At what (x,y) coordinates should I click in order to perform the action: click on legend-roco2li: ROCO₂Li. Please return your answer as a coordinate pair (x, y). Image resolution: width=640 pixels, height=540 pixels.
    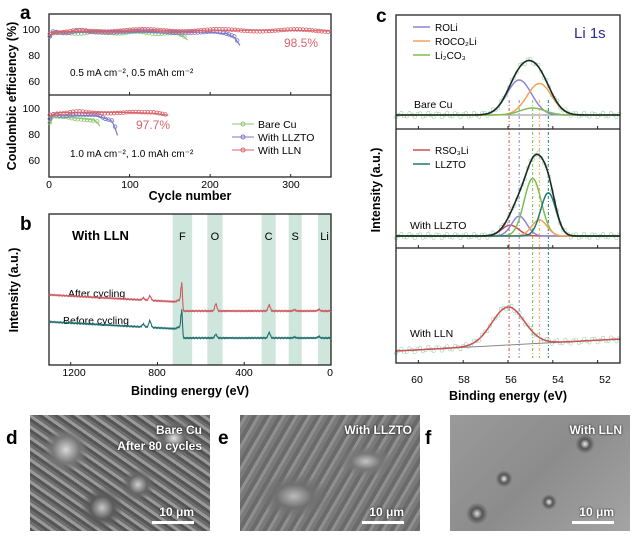
    Looking at the image, I should click on (456, 42).